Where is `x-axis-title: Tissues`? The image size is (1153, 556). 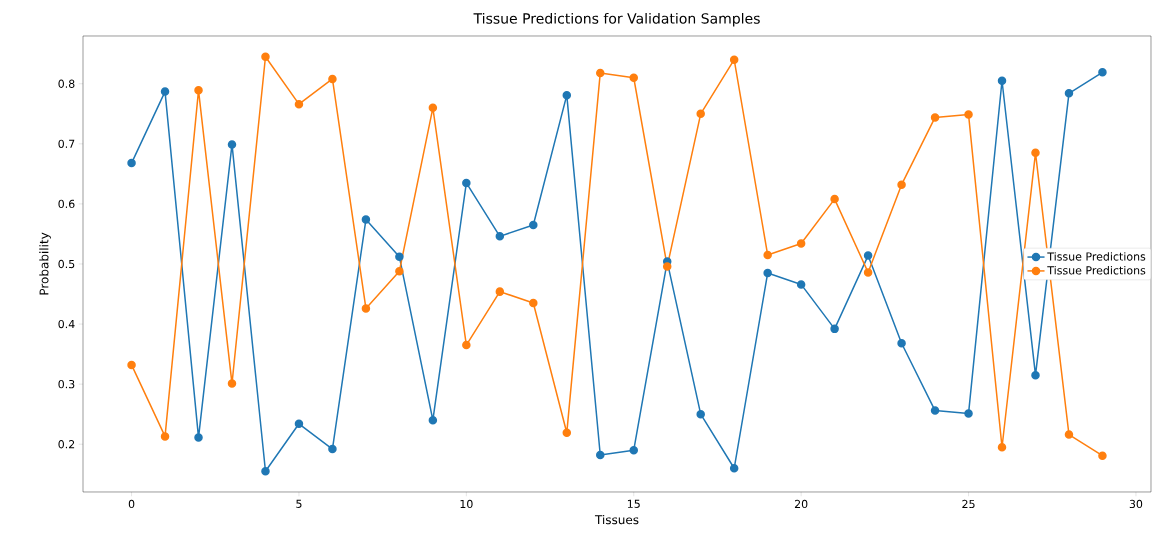 x-axis-title: Tissues is located at coordinates (616, 519).